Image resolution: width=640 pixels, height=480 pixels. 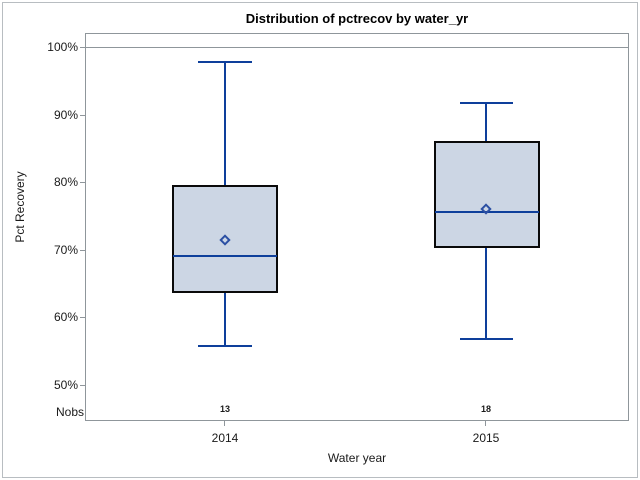 What do you see at coordinates (225, 256) in the screenshot?
I see `boxplot-2014-median-line` at bounding box center [225, 256].